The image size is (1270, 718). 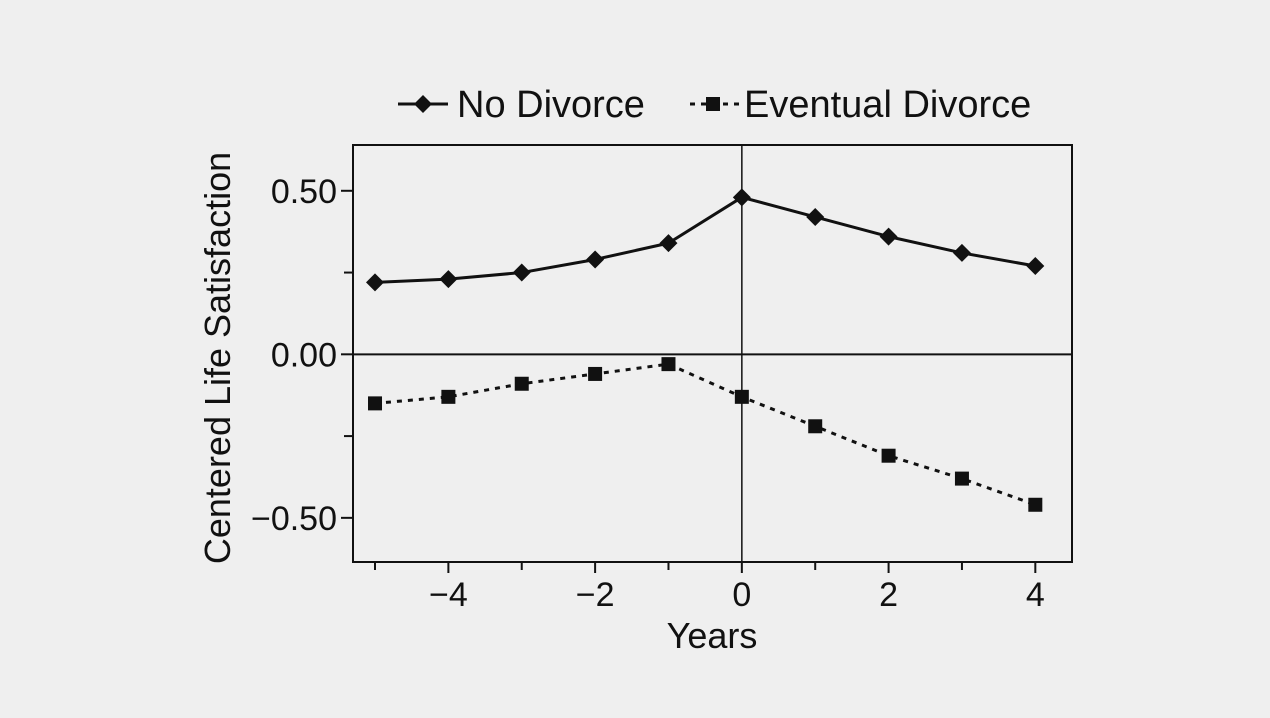 I want to click on series-no-divorce, so click(x=705, y=240).